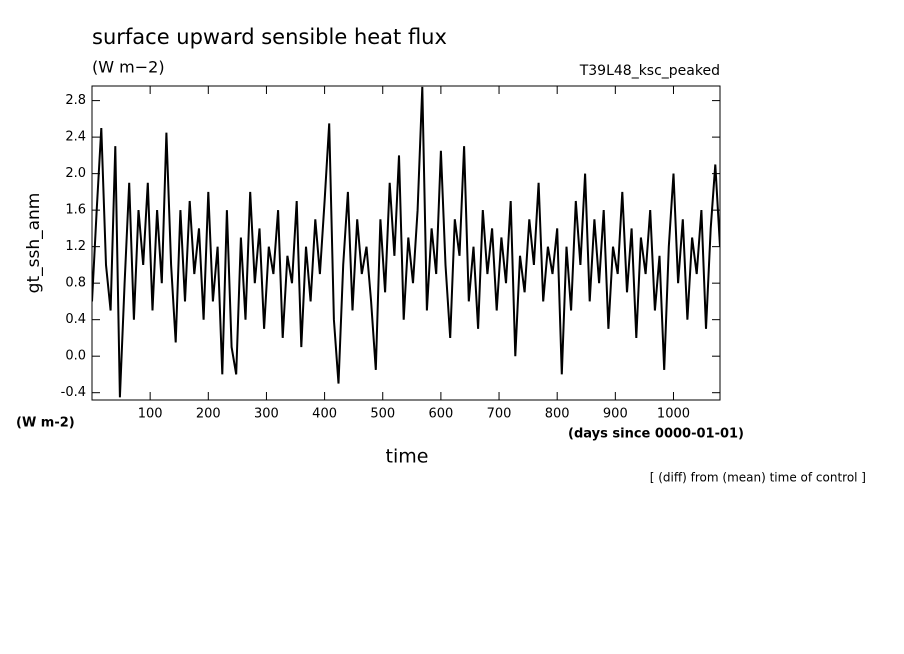  I want to click on experiment: T39L48_ksc_peaked, so click(649, 71).